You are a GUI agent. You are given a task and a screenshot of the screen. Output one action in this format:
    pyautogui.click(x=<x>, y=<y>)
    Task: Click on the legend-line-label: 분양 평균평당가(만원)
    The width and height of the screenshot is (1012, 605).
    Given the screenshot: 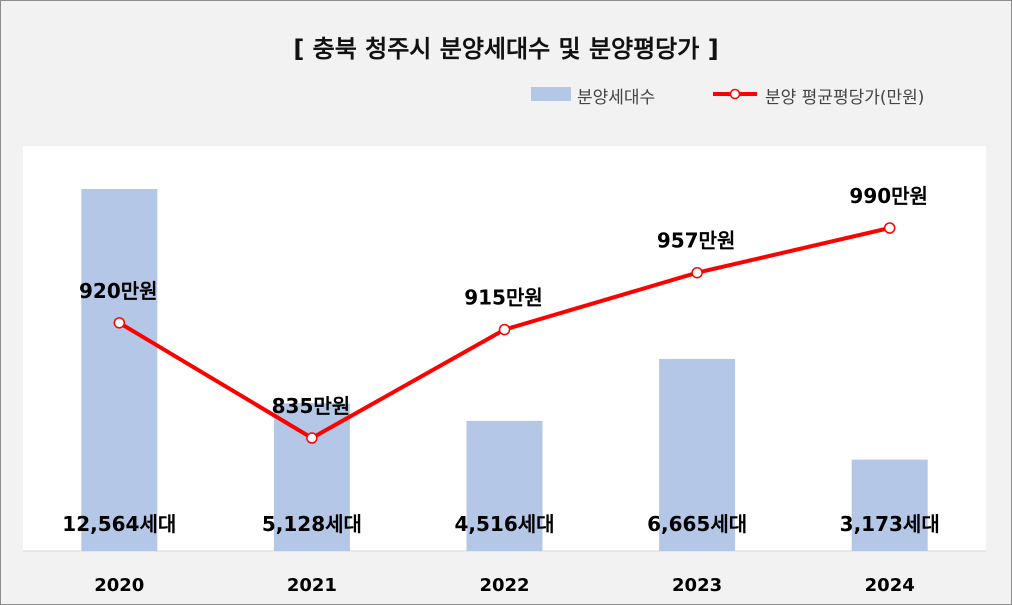 What is the action you would take?
    pyautogui.click(x=845, y=98)
    